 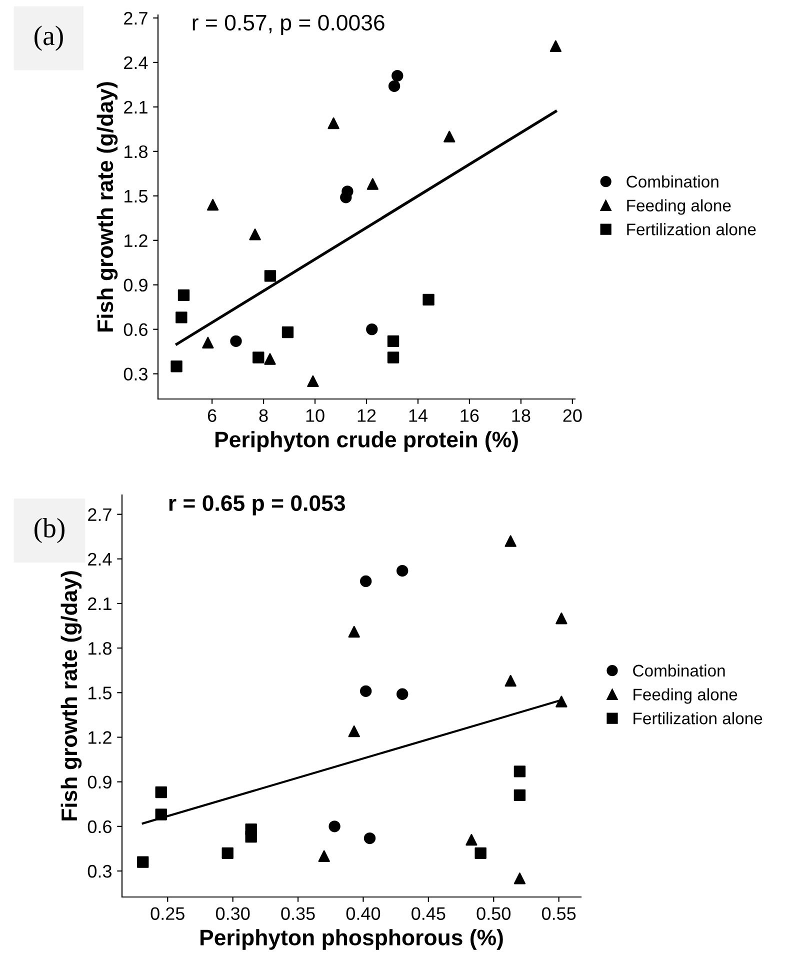 I want to click on x-tick-label: 0.40, so click(x=363, y=913).